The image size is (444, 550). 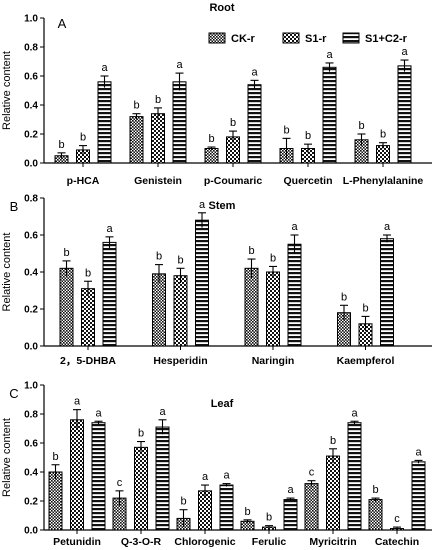 What do you see at coordinates (397, 542) in the screenshot?
I see `category-label: Catechin` at bounding box center [397, 542].